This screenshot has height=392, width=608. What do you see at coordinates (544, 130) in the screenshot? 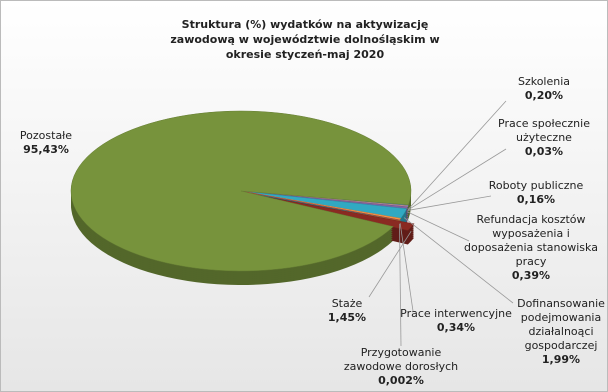
I see `category-label: Prace społecznie użyteczne` at bounding box center [544, 130].